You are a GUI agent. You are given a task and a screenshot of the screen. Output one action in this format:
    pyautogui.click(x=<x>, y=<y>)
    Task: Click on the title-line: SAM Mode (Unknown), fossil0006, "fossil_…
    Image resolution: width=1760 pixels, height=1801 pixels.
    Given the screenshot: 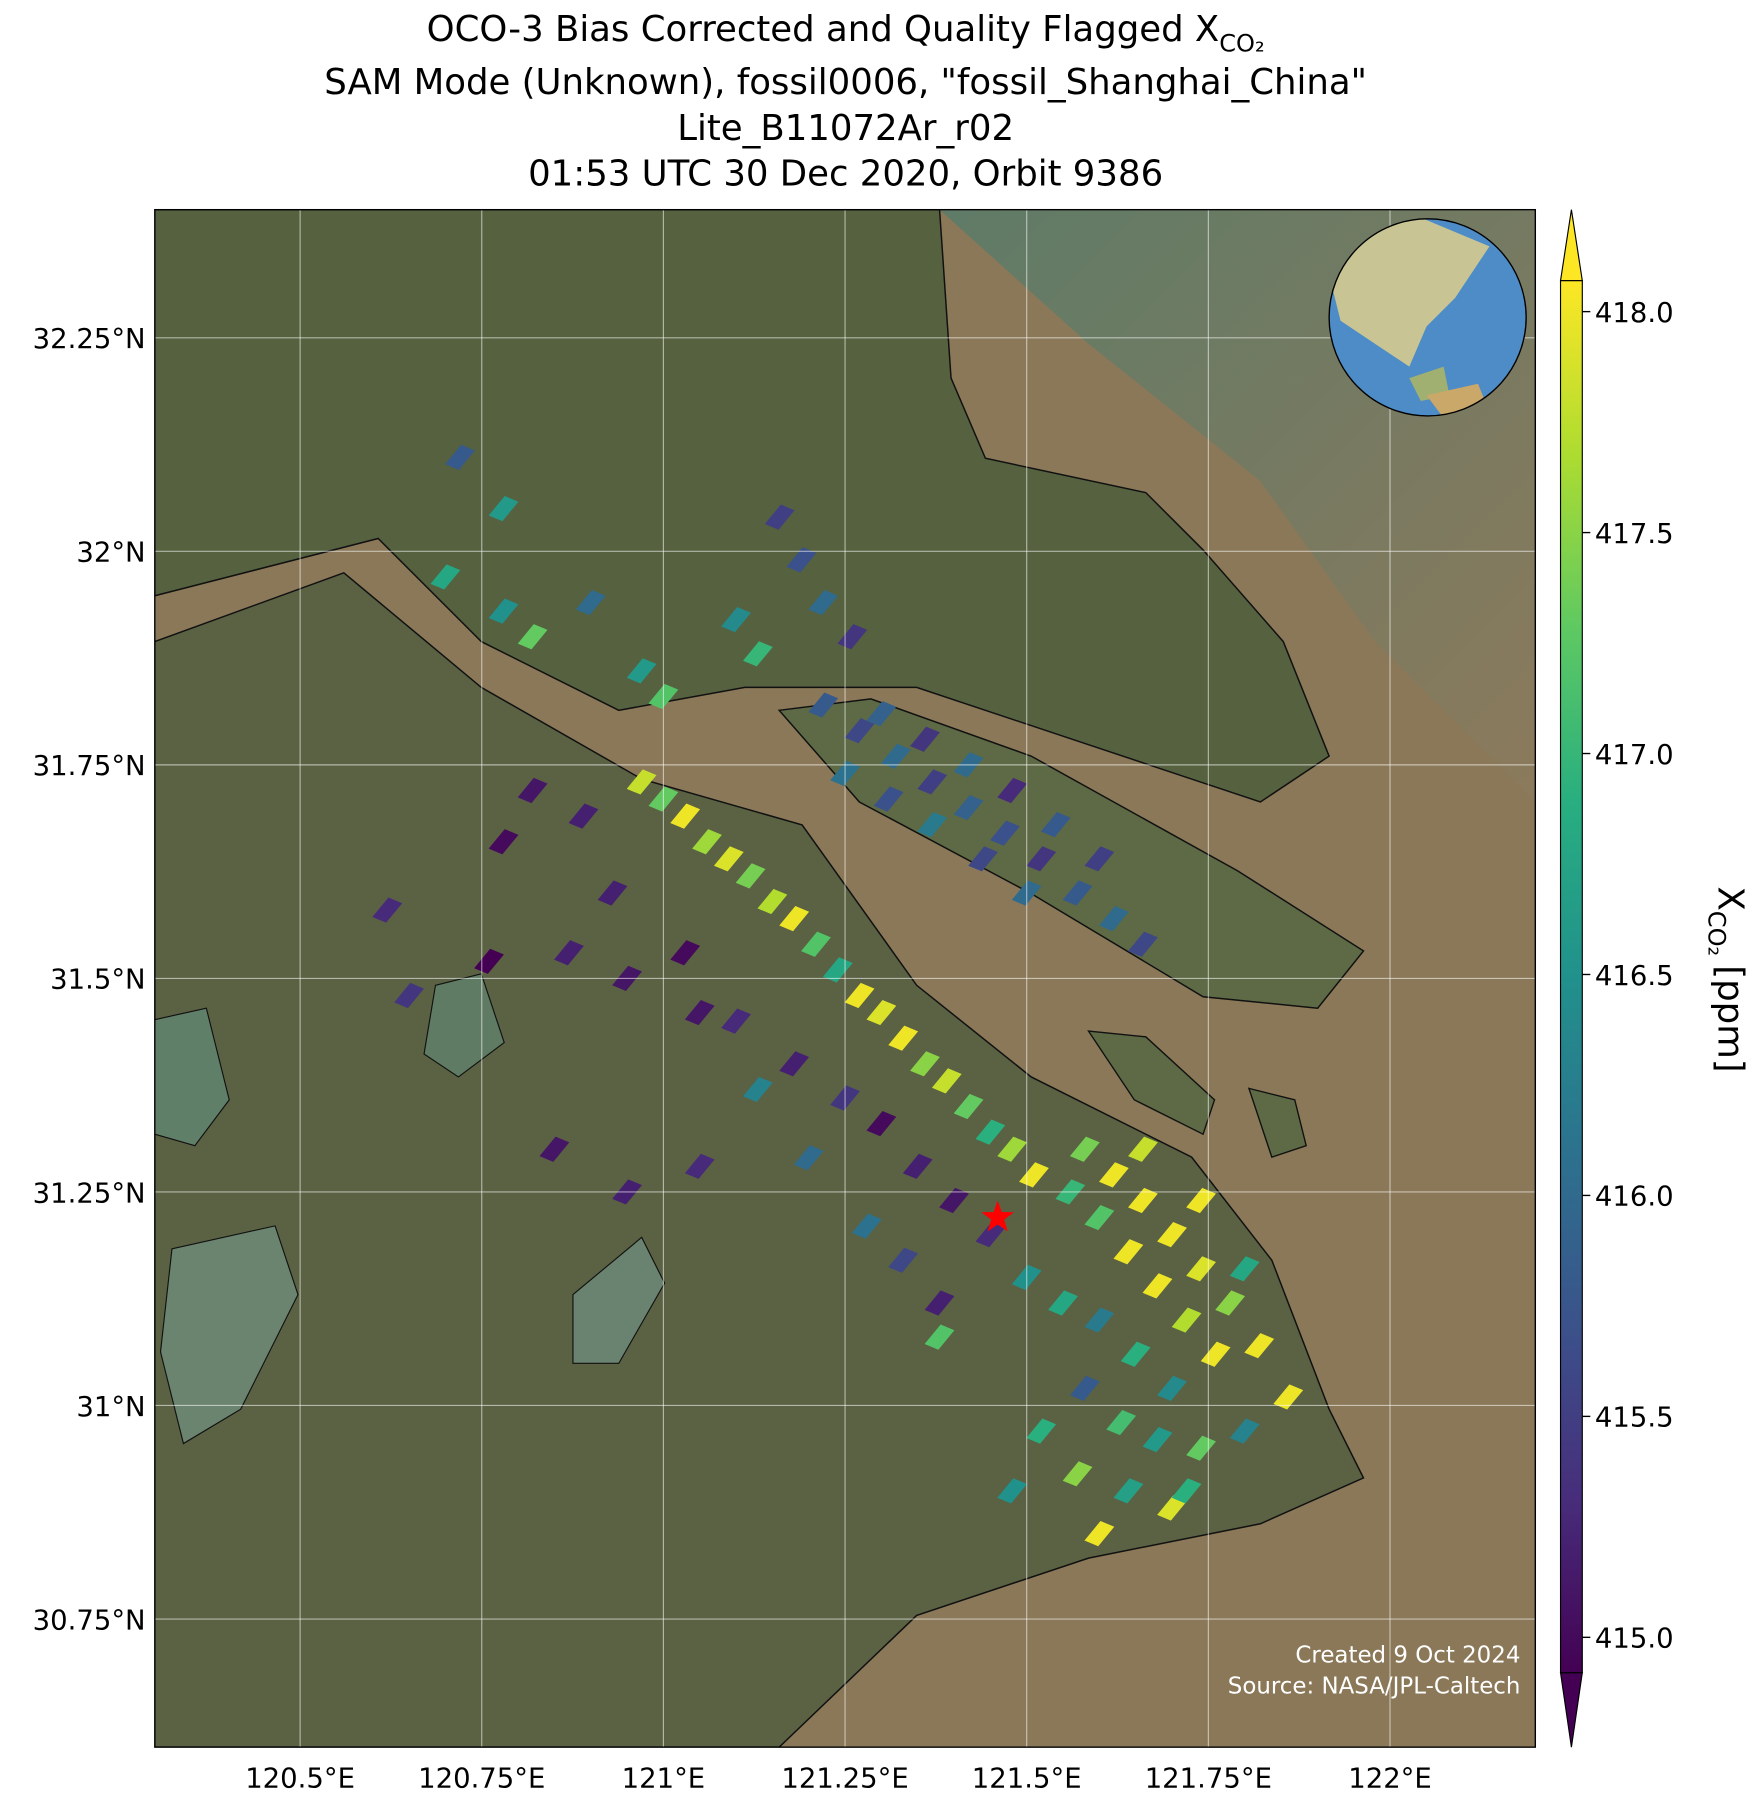 What is the action you would take?
    pyautogui.click(x=845, y=82)
    